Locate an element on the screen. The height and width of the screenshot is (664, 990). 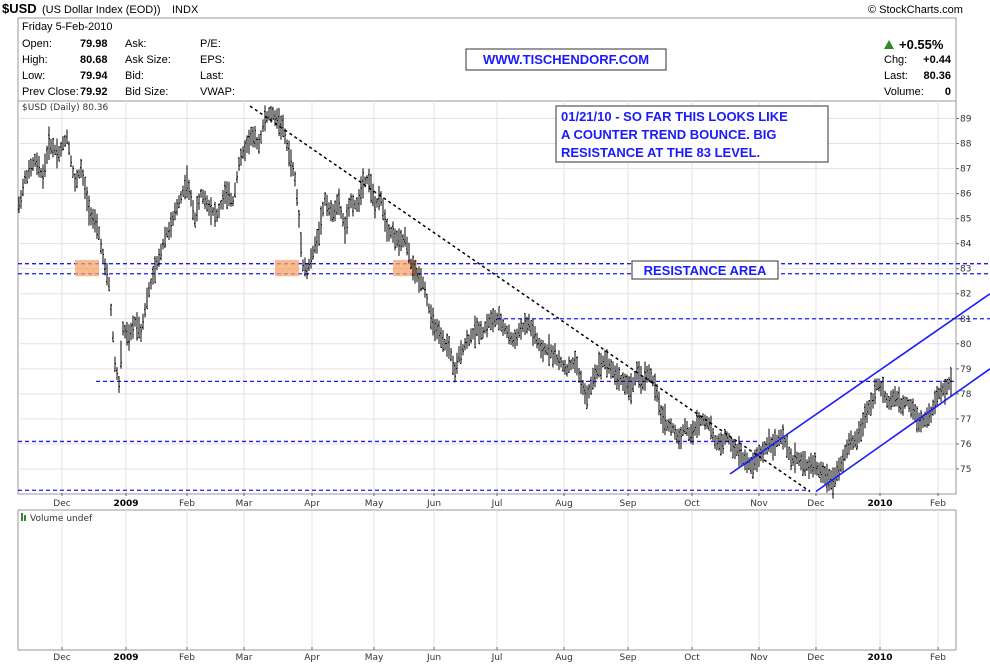
resistance-label-box is located at coordinates (705, 270).